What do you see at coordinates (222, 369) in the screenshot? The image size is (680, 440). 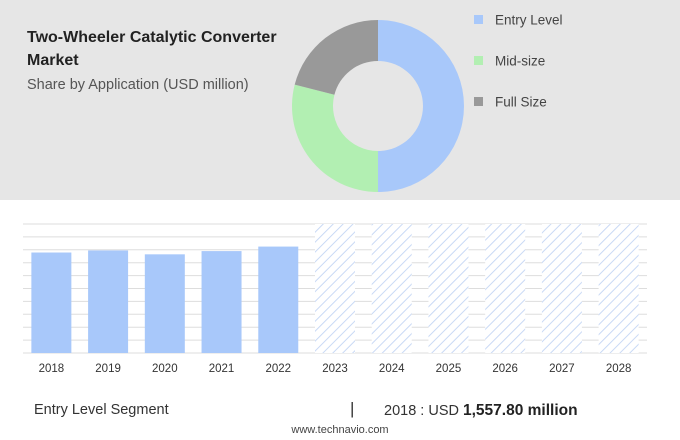 I see `x-tick-label: 2021` at bounding box center [222, 369].